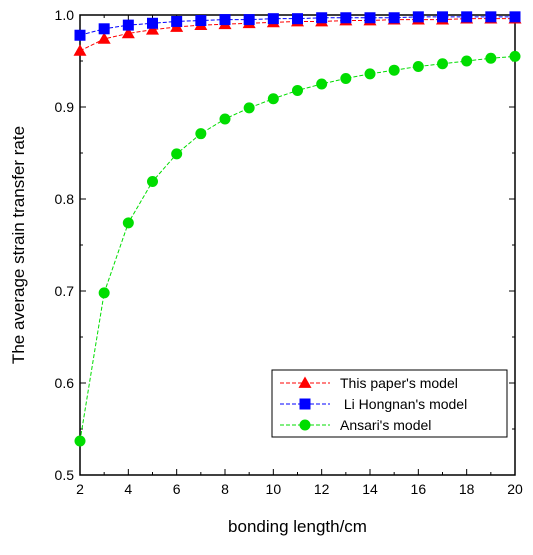 The image size is (533, 555). What do you see at coordinates (65, 291) in the screenshot?
I see `y-tick-label: 0.7` at bounding box center [65, 291].